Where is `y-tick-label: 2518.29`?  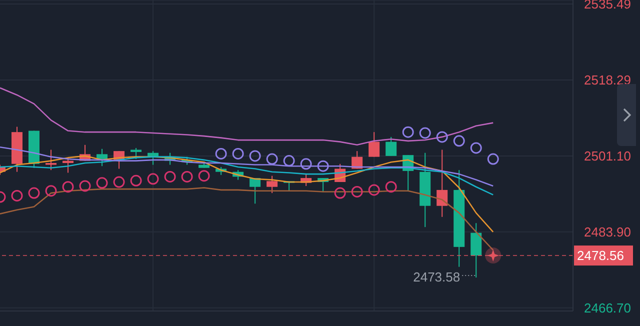 y-tick-label: 2518.29 is located at coordinates (607, 80).